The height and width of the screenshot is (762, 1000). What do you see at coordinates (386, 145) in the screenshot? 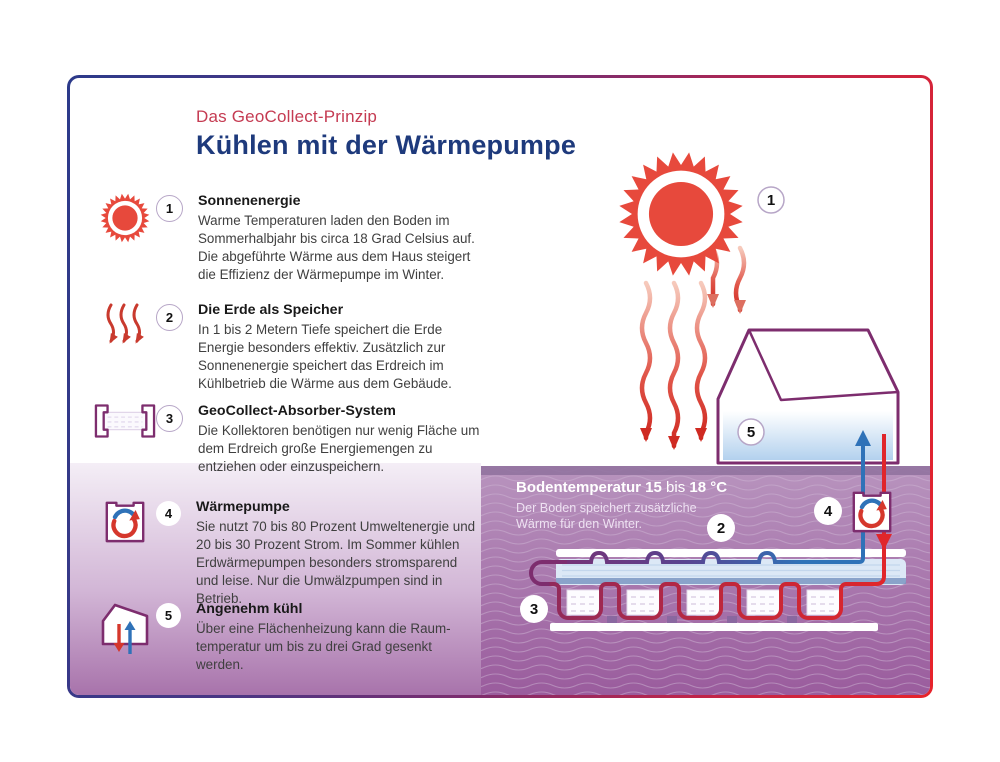
I see `page-title: Kühlen mit der Wärmepumpe` at bounding box center [386, 145].